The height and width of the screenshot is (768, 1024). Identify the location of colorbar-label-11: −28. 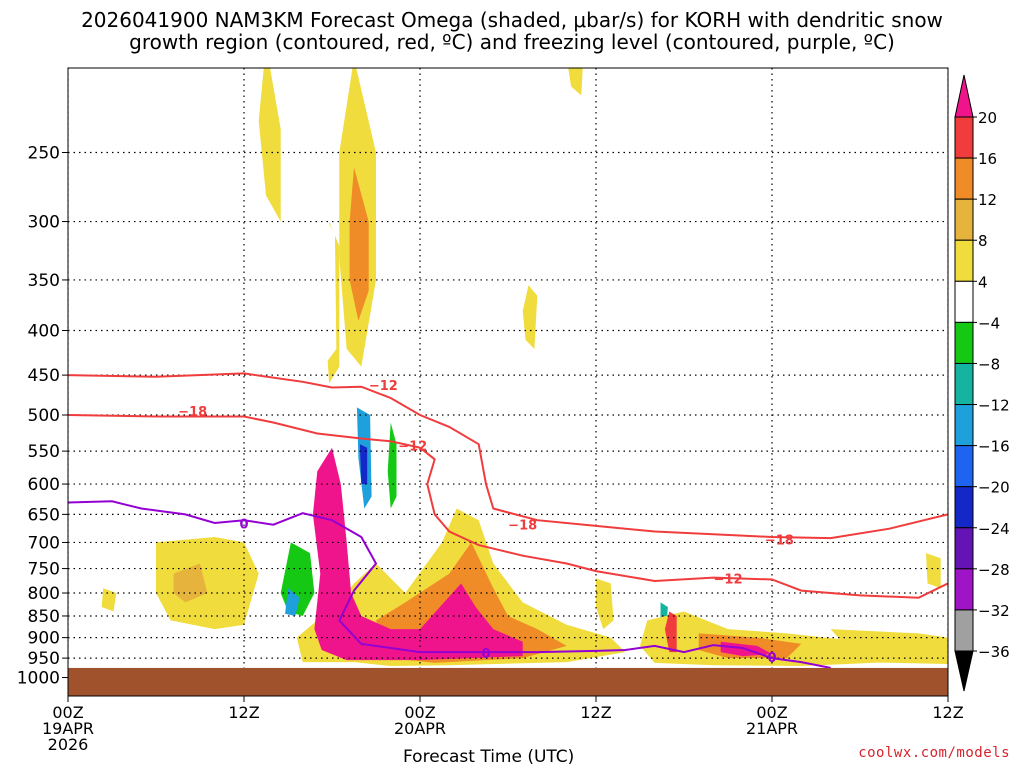
(994, 570).